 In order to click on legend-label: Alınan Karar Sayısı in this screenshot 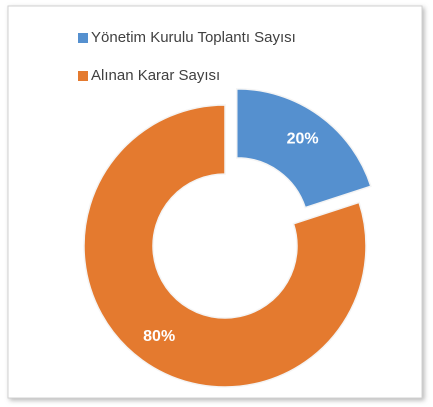, I will do `click(155, 75)`.